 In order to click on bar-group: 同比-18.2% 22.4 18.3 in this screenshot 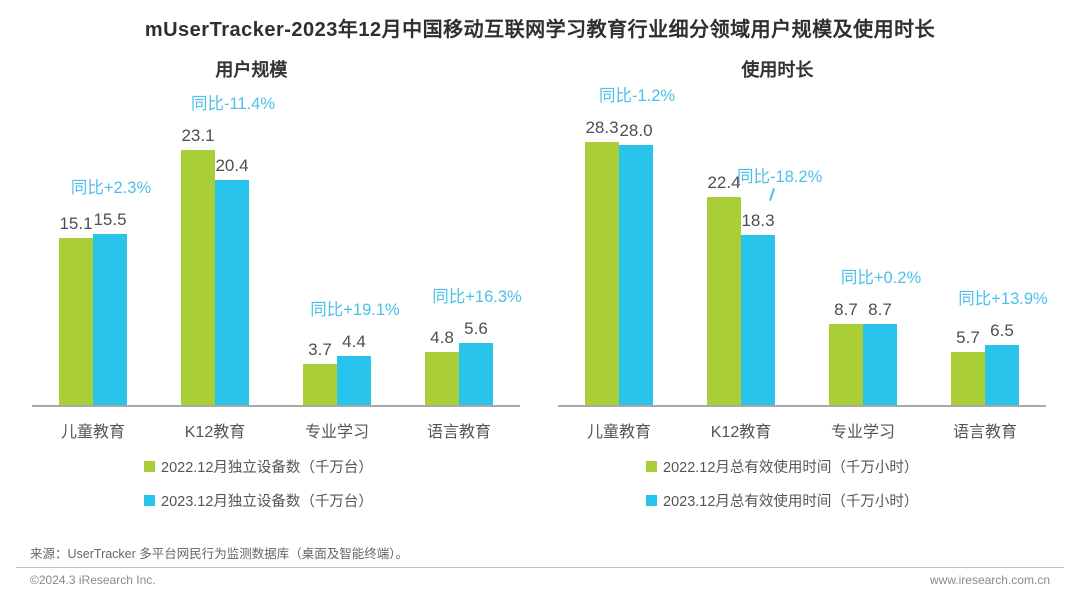, I will do `click(751, 272)`.